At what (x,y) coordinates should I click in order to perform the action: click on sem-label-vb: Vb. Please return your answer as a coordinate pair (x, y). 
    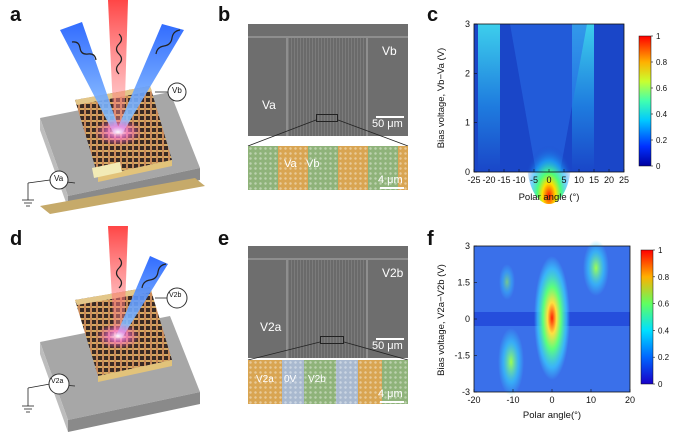
    Looking at the image, I should click on (389, 51).